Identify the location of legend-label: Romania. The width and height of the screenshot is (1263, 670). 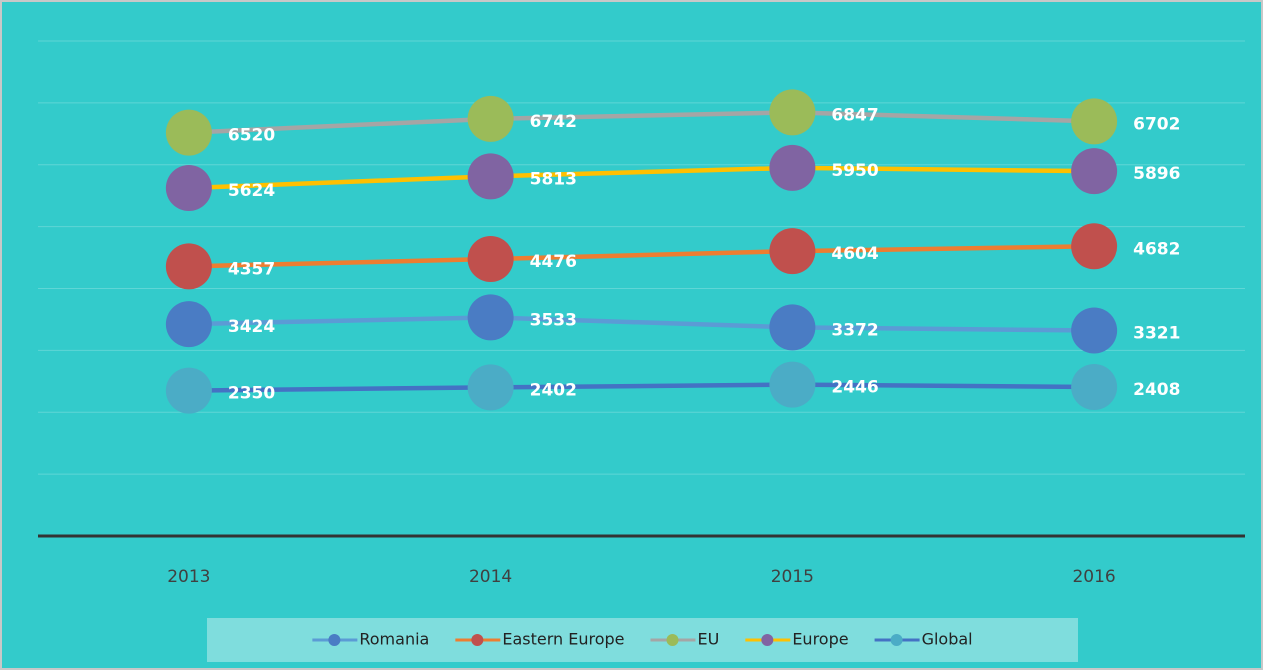
(394, 639).